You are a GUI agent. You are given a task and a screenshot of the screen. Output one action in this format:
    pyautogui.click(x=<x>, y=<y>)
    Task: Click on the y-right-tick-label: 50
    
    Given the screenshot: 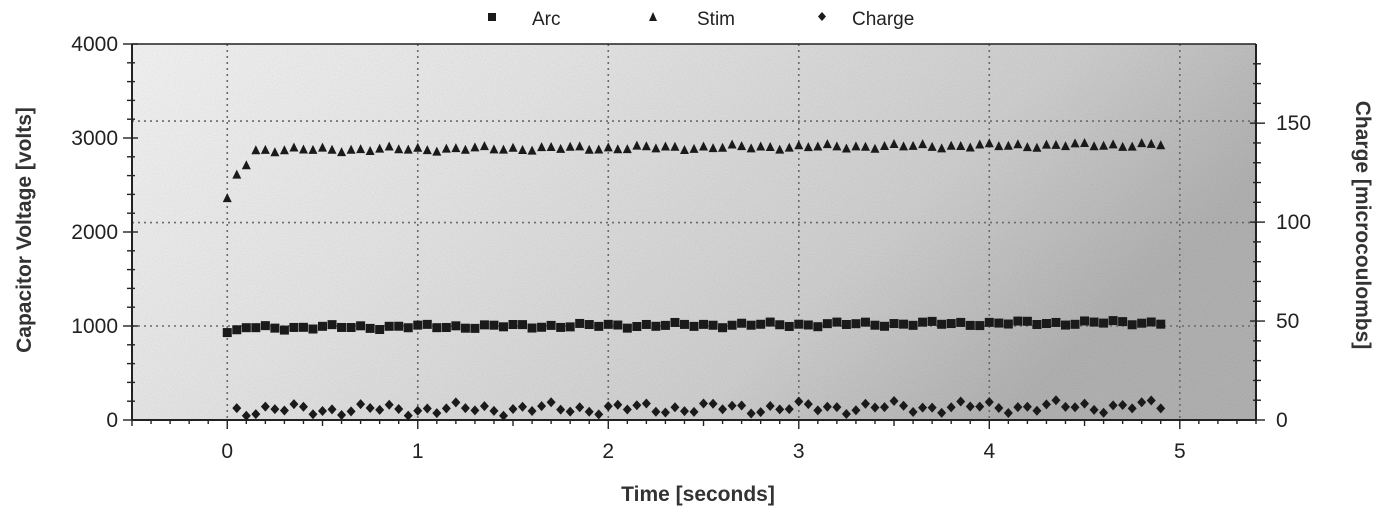 What is the action you would take?
    pyautogui.click(x=1287, y=321)
    